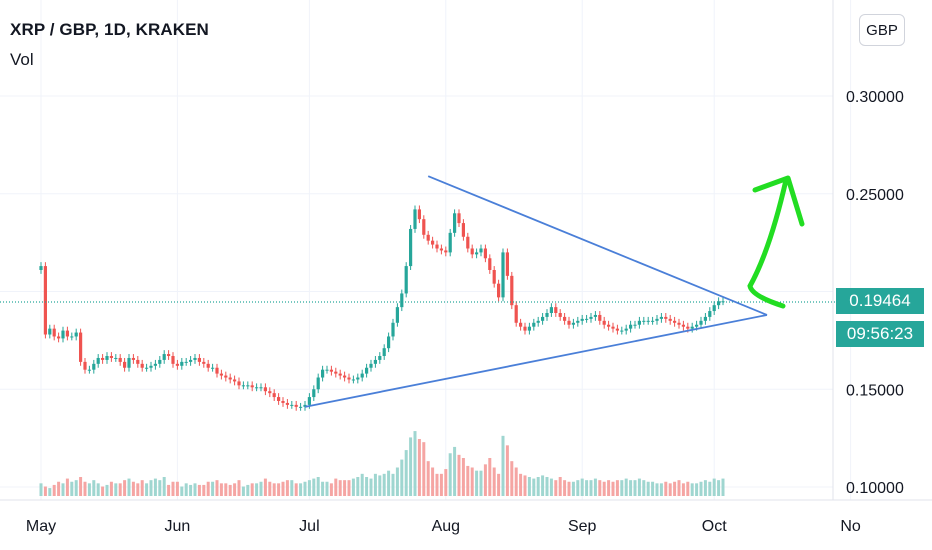 This screenshot has width=932, height=550. What do you see at coordinates (22, 59) in the screenshot?
I see `volume-legend: Vol` at bounding box center [22, 59].